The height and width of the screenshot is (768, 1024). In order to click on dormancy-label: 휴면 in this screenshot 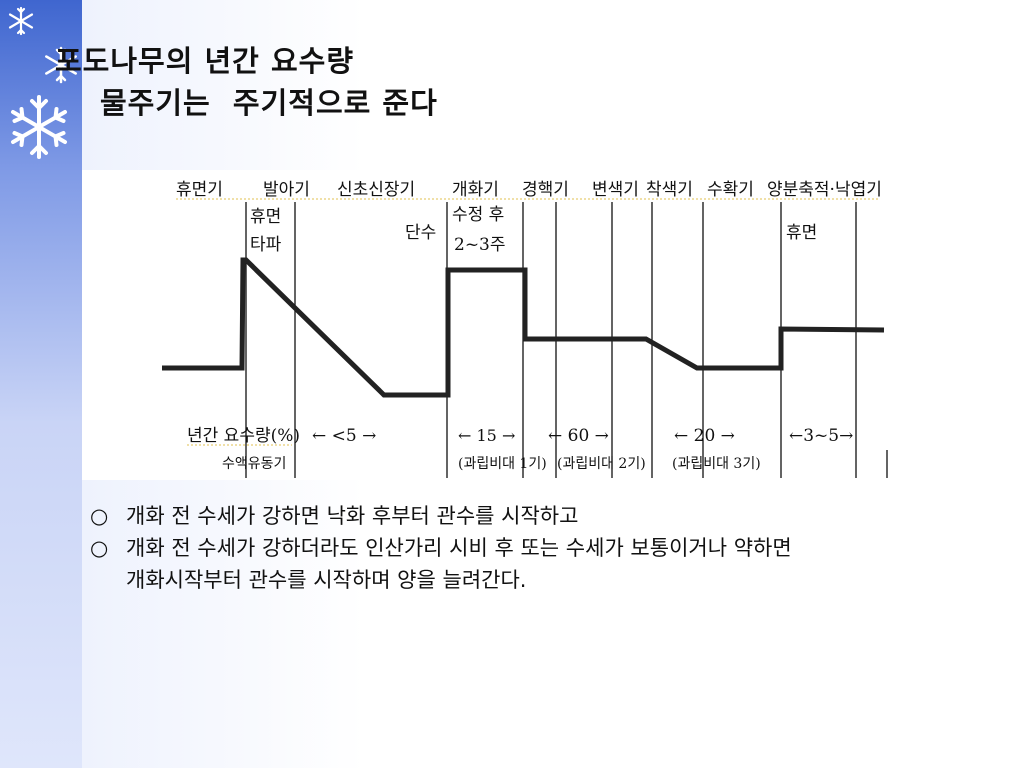, I will do `click(801, 233)`.